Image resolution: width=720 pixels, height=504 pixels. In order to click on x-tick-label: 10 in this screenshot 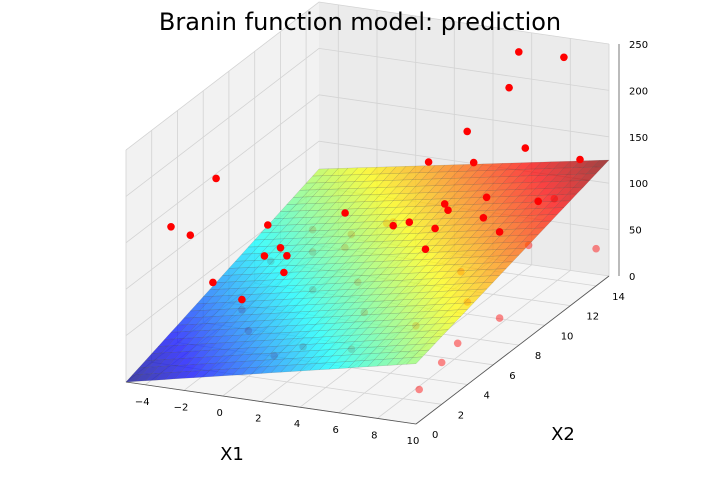, I will do `click(413, 441)`.